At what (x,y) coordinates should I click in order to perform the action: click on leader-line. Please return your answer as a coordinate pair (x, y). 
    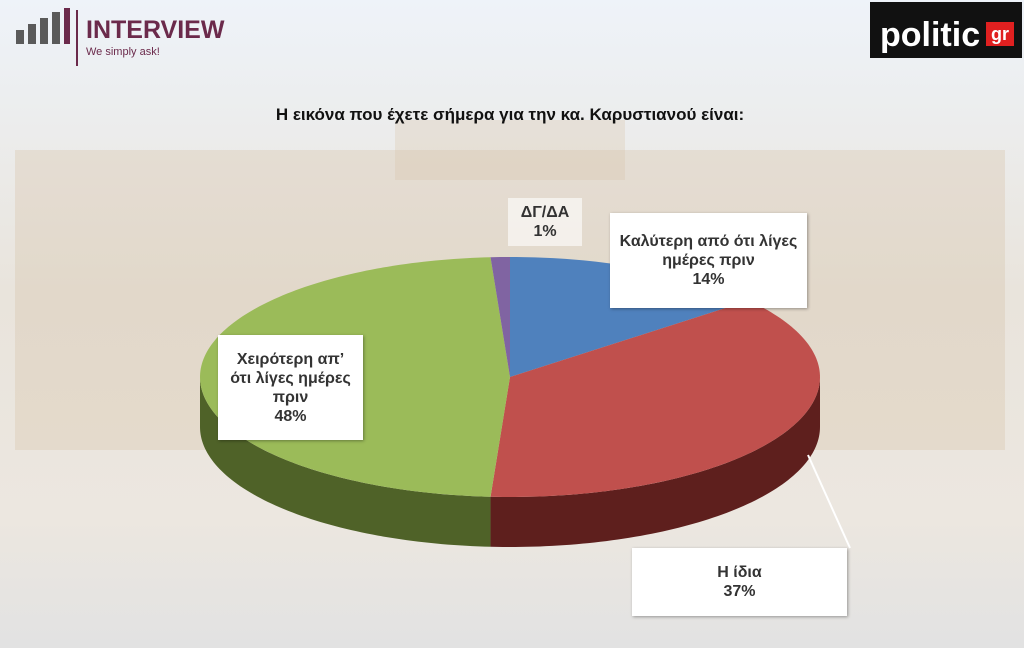
    Looking at the image, I should click on (829, 501).